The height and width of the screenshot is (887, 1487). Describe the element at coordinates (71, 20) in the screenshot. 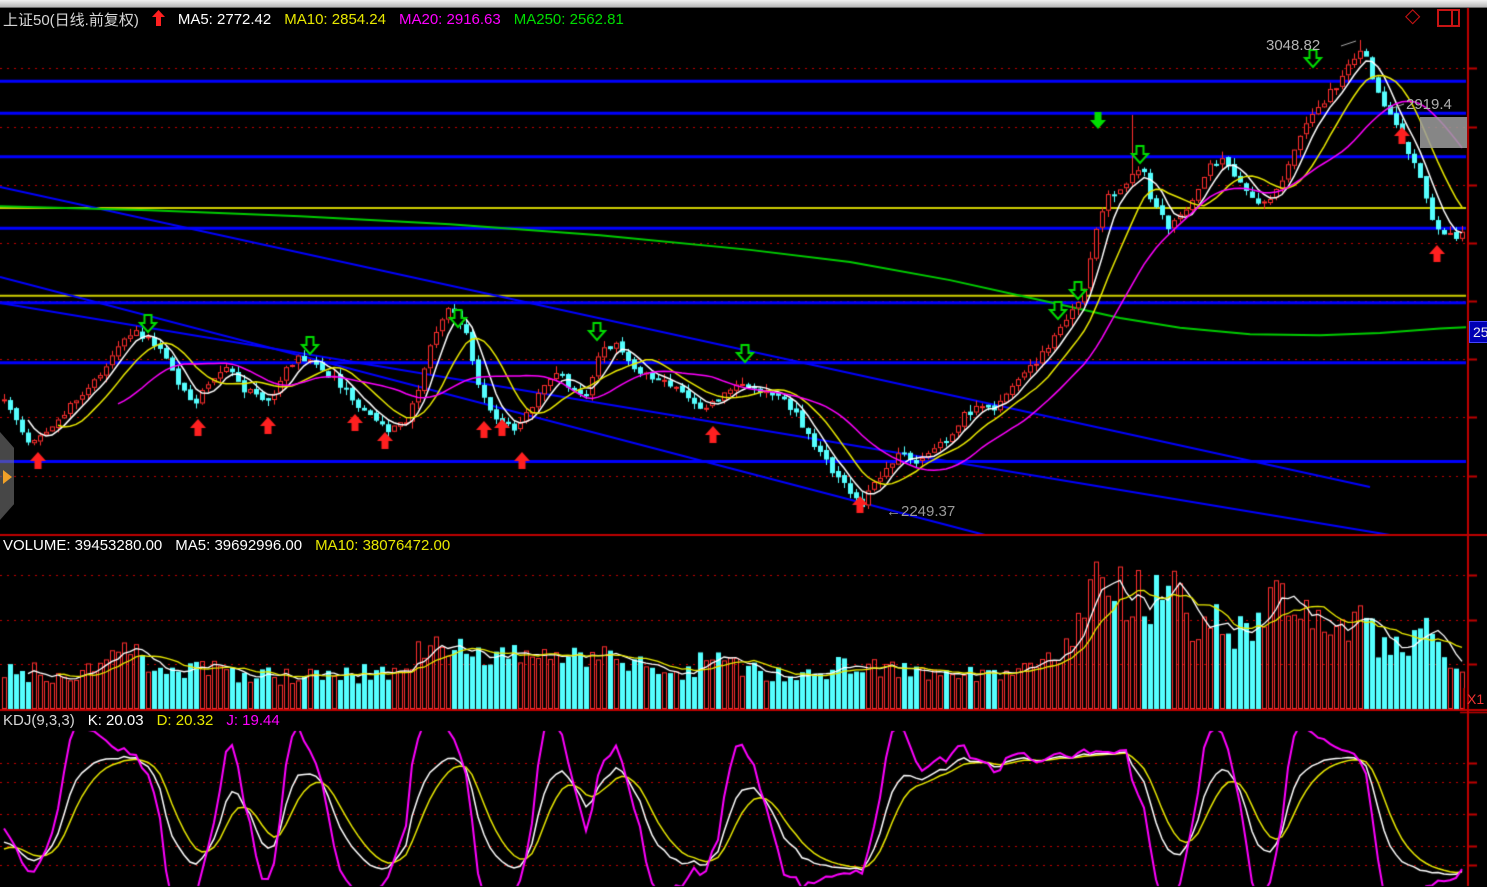

I see `instrument-title: 上证50(日线.前复权)` at that location.